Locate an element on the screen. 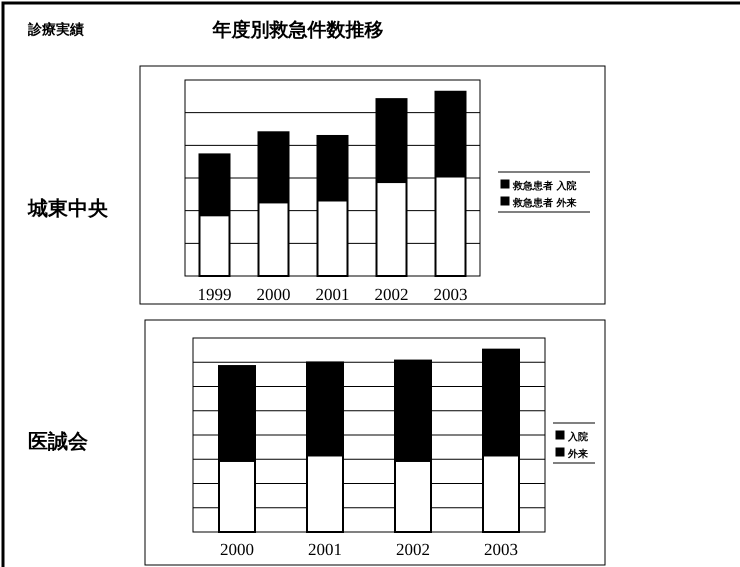  legend-label: 外来 is located at coordinates (577, 454).